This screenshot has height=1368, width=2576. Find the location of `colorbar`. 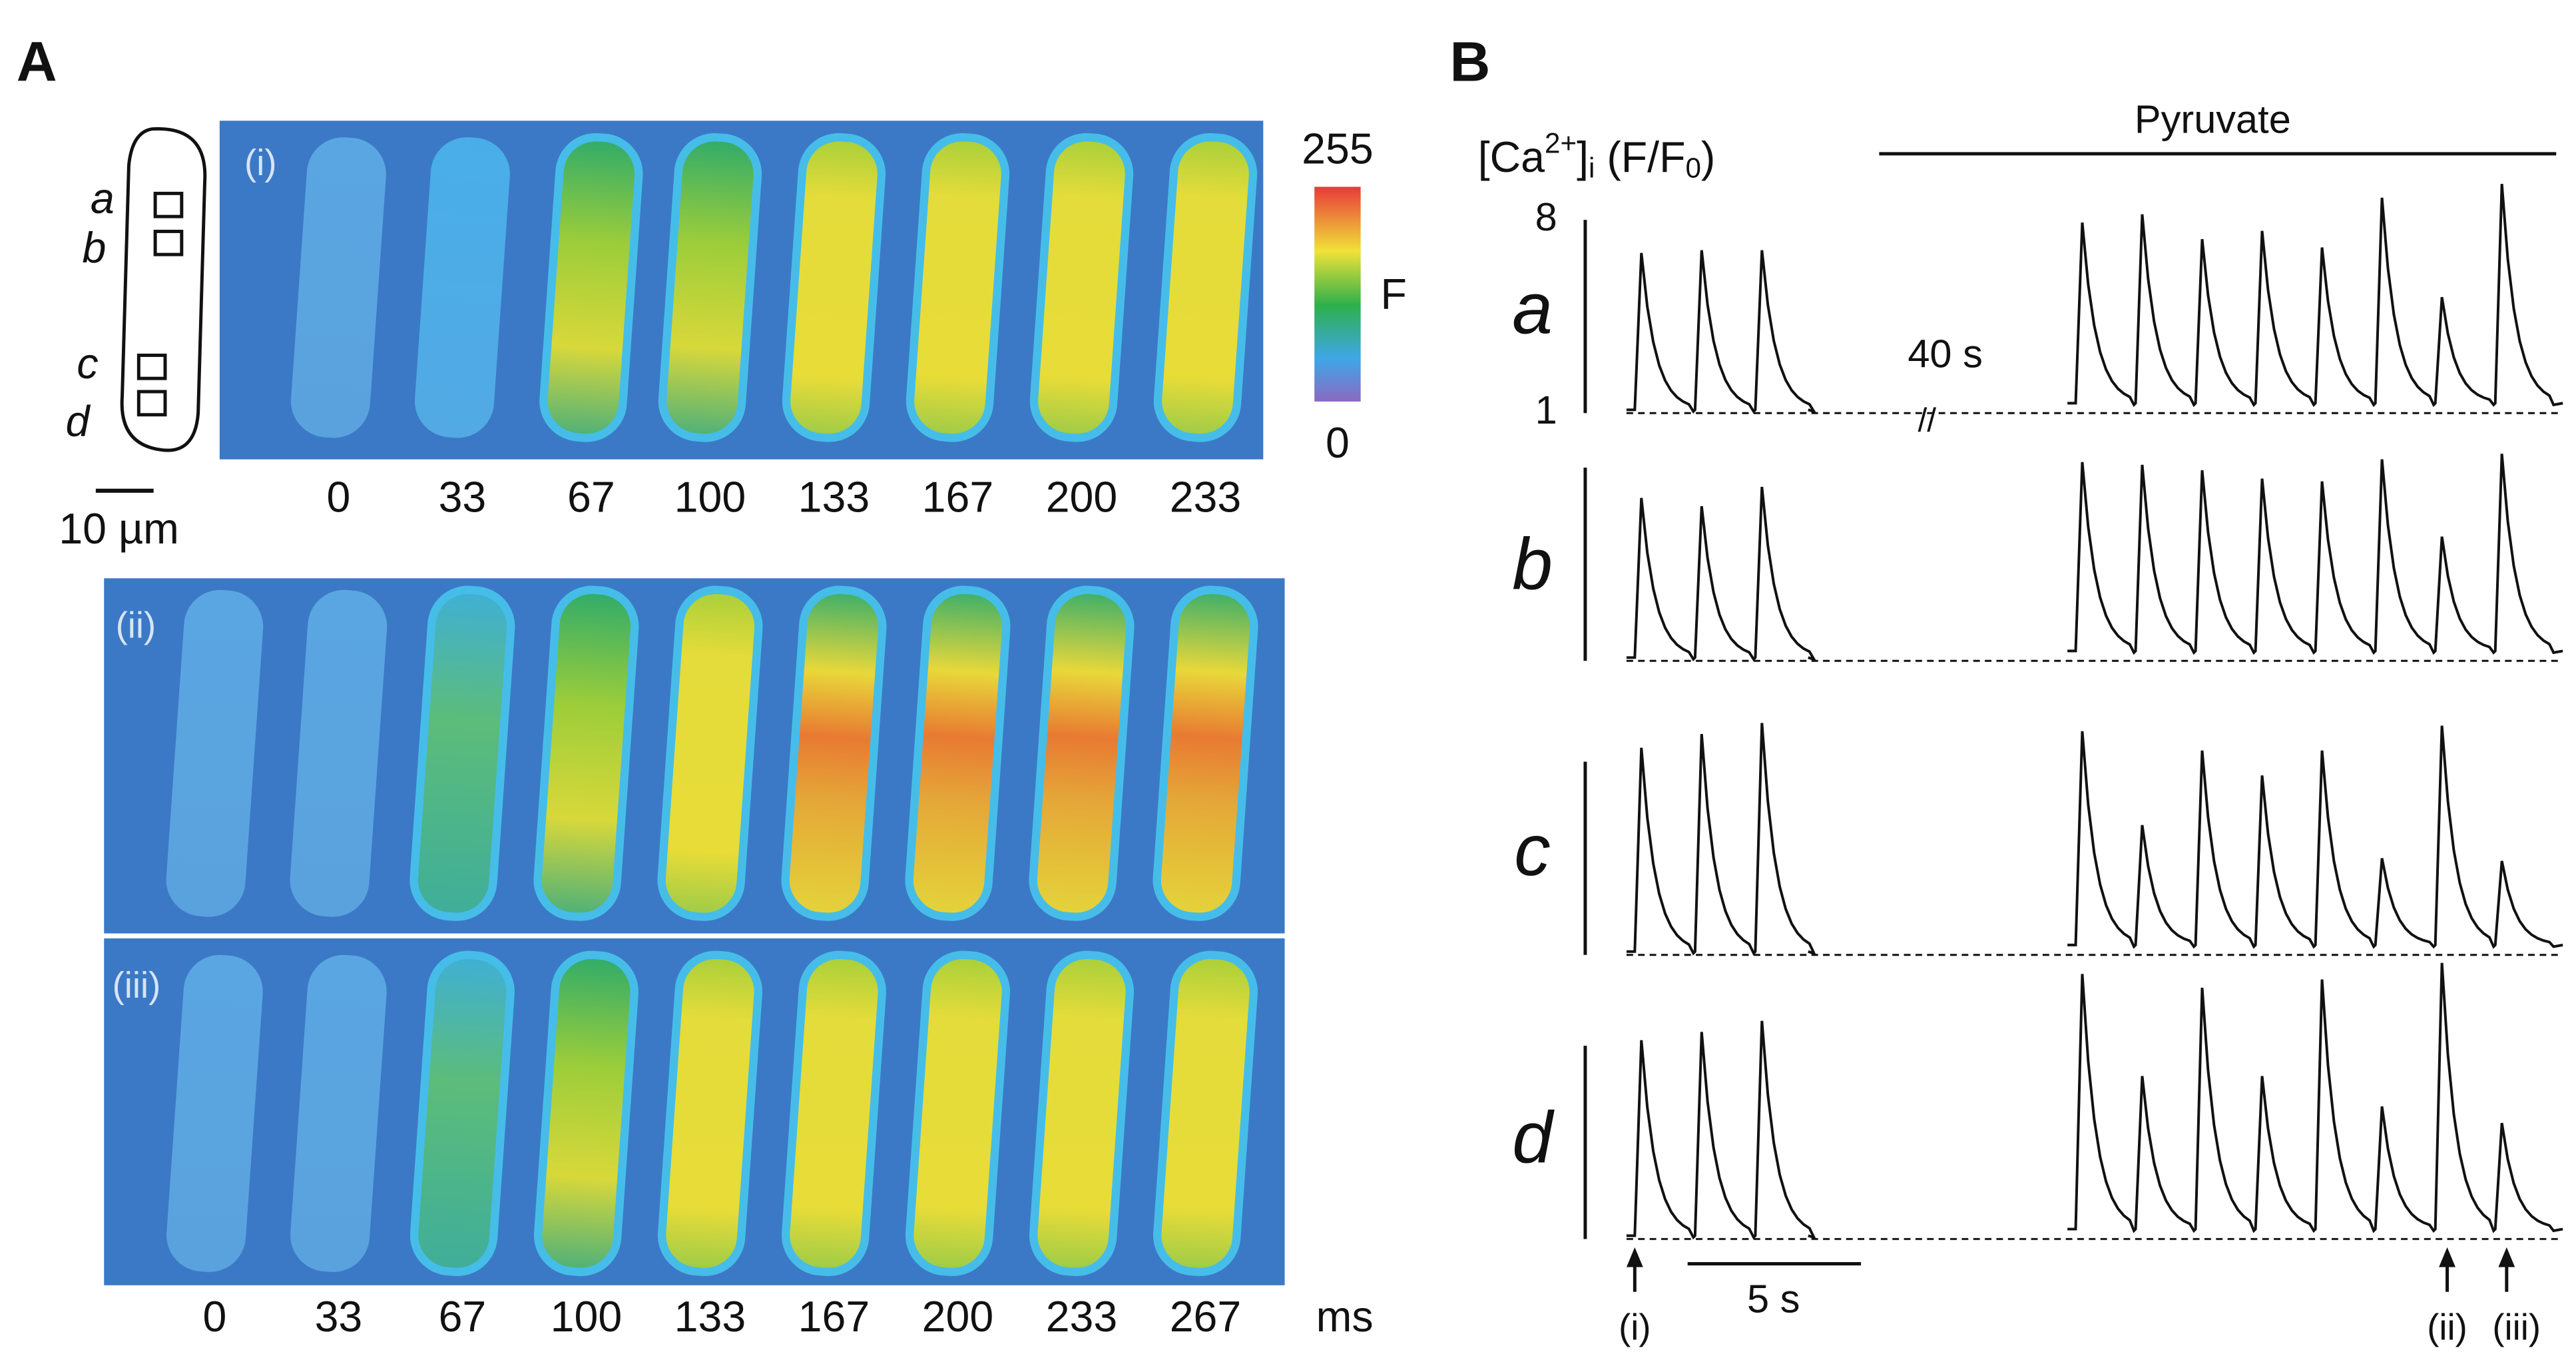

colorbar is located at coordinates (1338, 294).